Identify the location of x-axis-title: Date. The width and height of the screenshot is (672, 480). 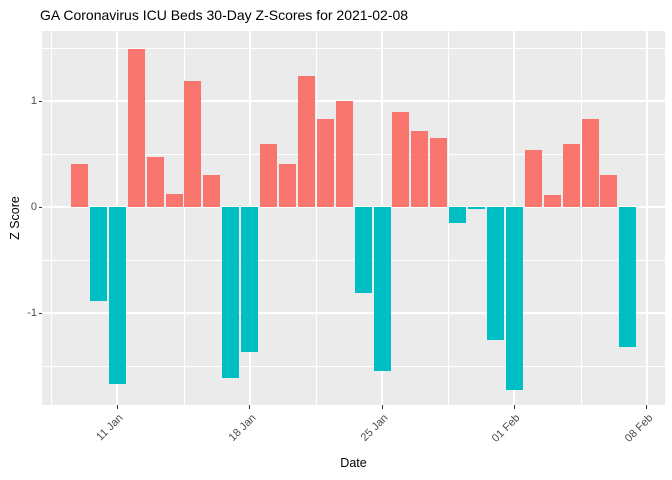
(353, 463).